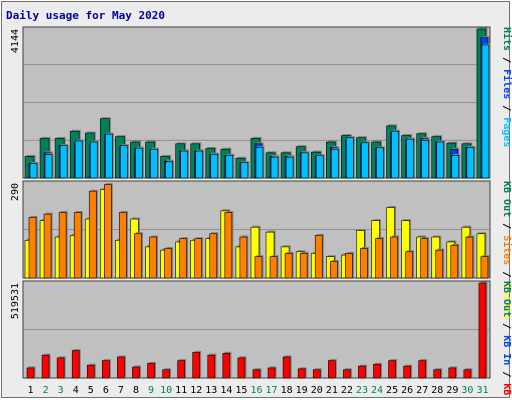 The width and height of the screenshot is (512, 400). I want to click on x-tick-label: 17, so click(272, 390).